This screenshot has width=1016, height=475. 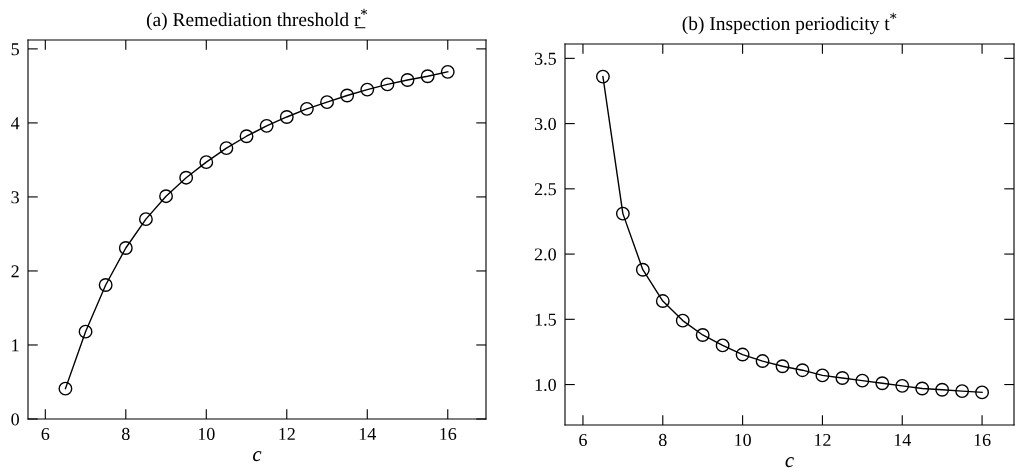 What do you see at coordinates (545, 189) in the screenshot?
I see `y-tick-label: 2.5` at bounding box center [545, 189].